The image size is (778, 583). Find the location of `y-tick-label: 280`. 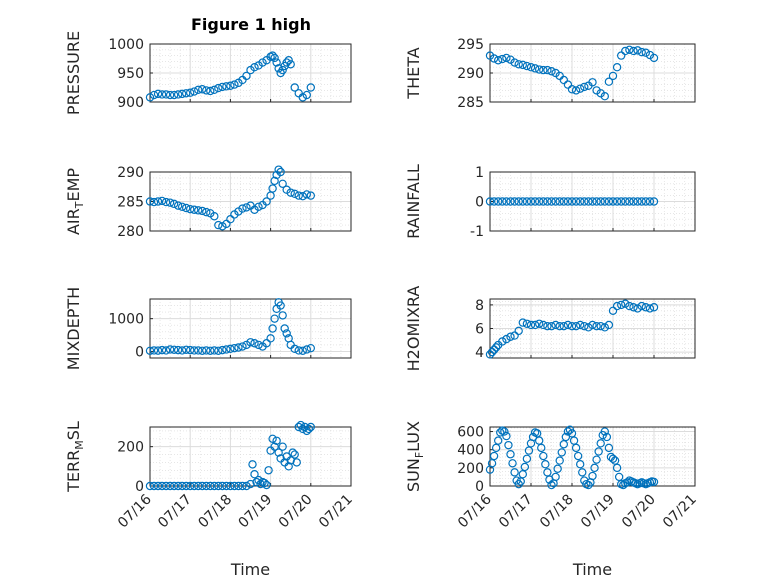

y-tick-label: 280 is located at coordinates (130, 232).